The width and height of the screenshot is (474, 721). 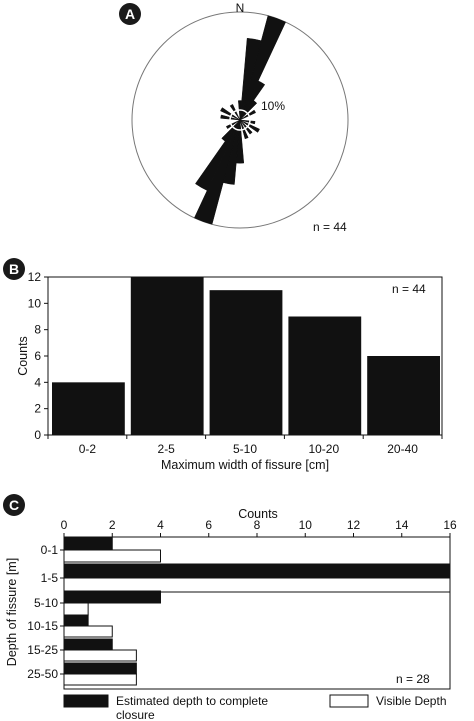 I want to click on panel-c-letter: C, so click(x=14, y=505).